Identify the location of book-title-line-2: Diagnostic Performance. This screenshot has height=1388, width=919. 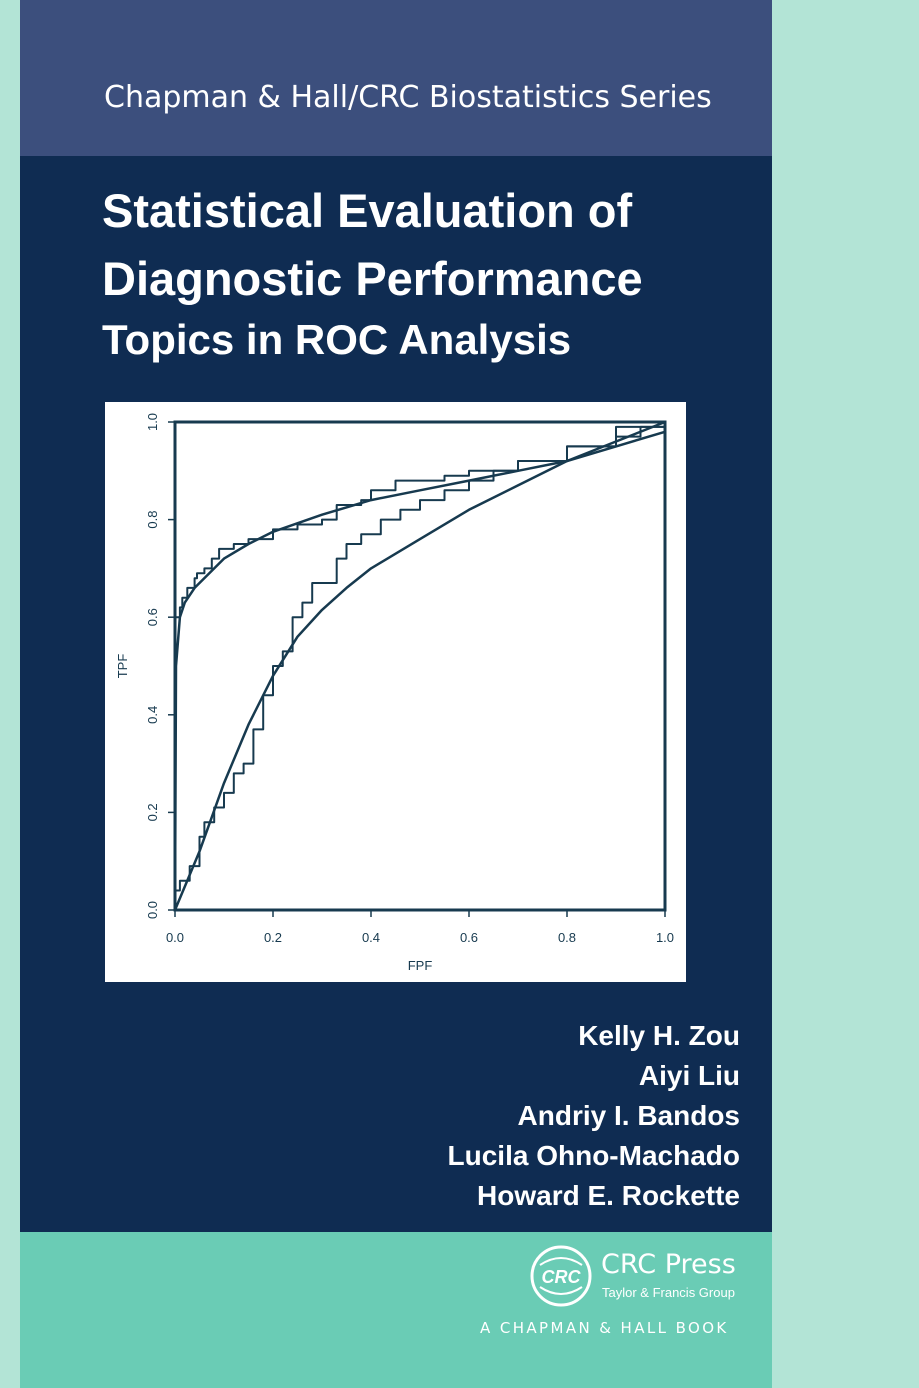
(372, 278).